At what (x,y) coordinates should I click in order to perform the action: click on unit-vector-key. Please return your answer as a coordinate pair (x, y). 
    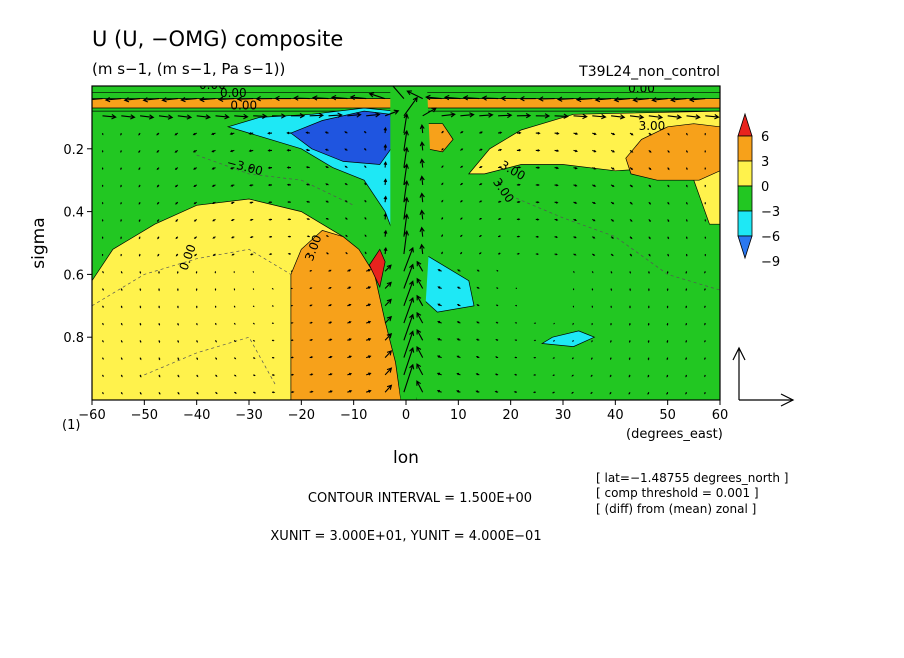
    Looking at the image, I should click on (763, 377).